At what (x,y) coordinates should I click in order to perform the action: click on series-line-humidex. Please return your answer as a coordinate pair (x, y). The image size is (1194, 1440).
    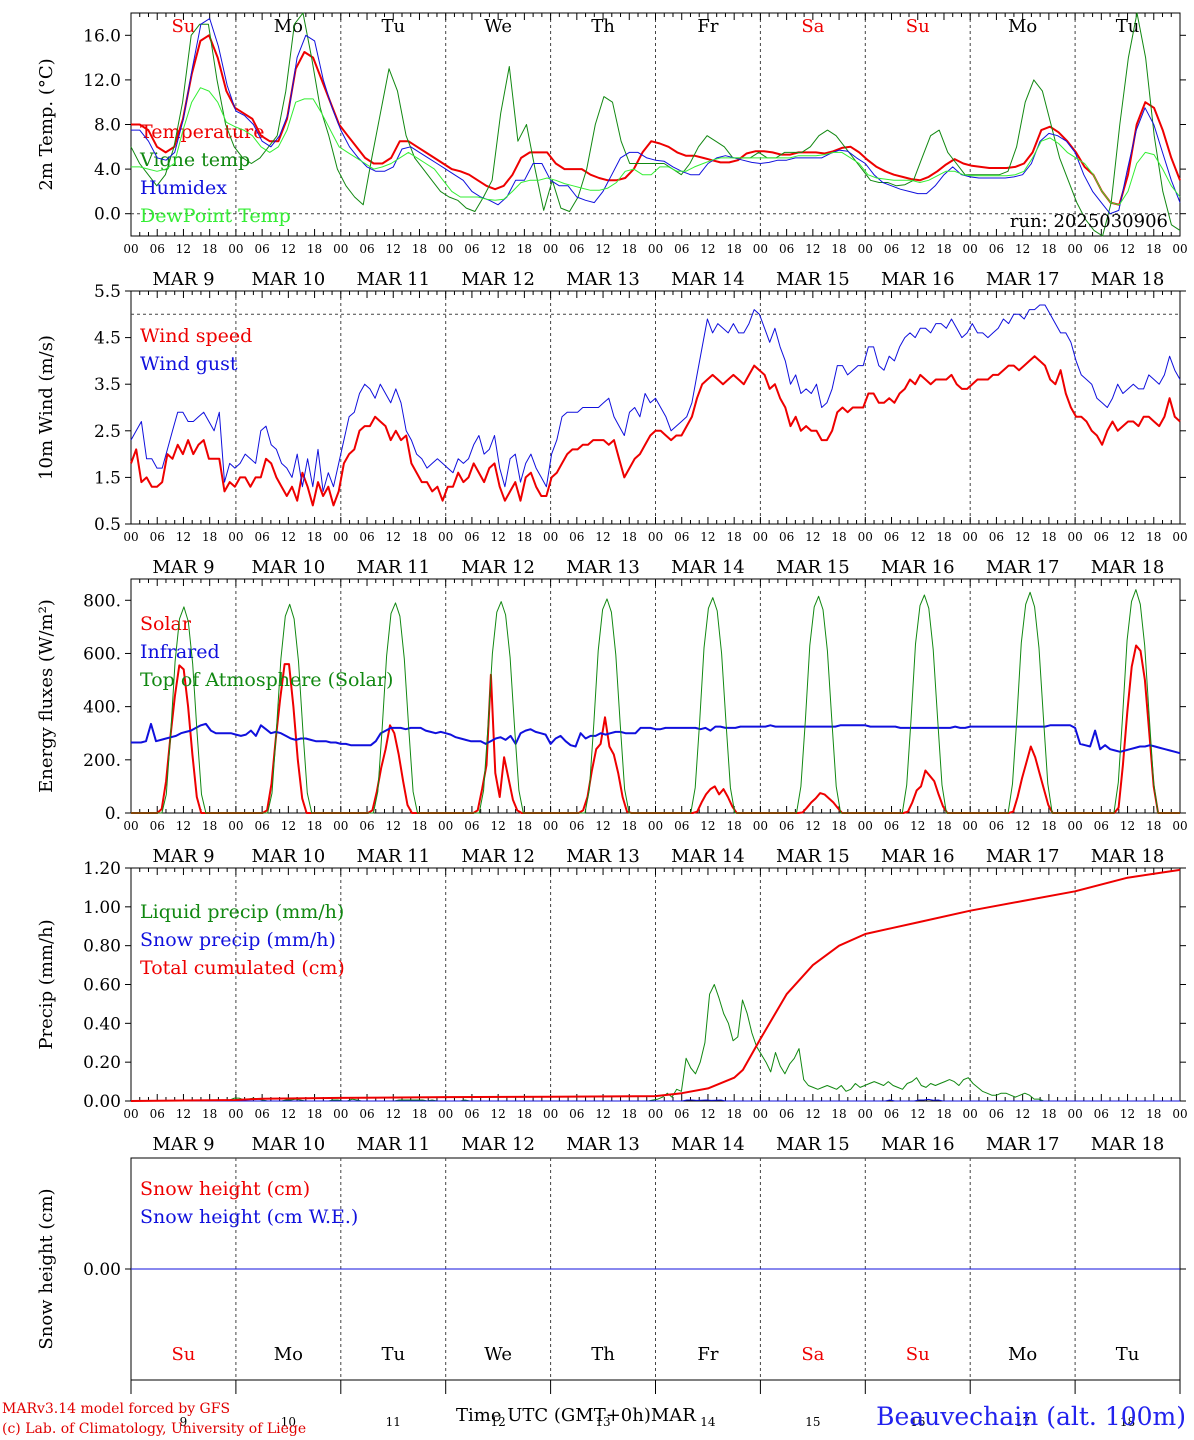
    Looking at the image, I should click on (656, 116).